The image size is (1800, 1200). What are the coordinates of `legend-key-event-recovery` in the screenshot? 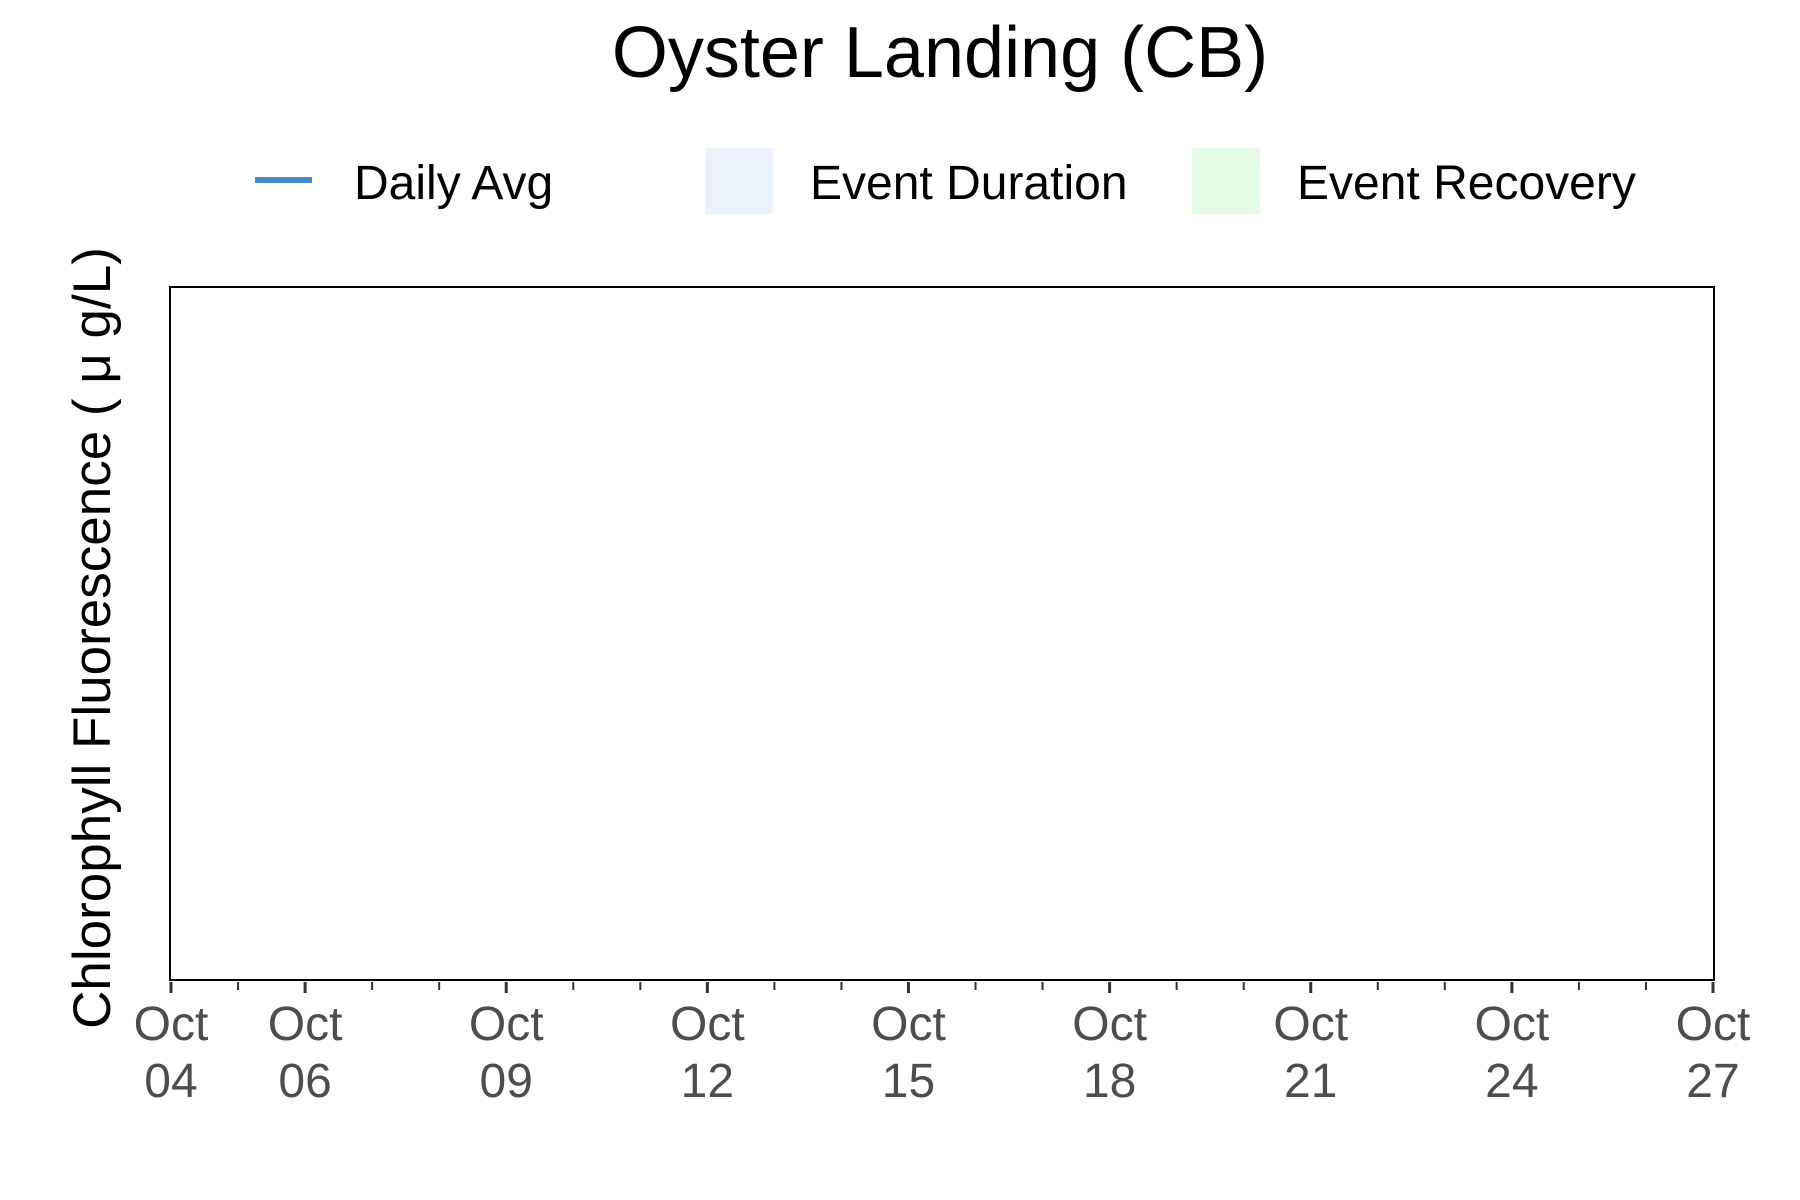 It's located at (1226, 181).